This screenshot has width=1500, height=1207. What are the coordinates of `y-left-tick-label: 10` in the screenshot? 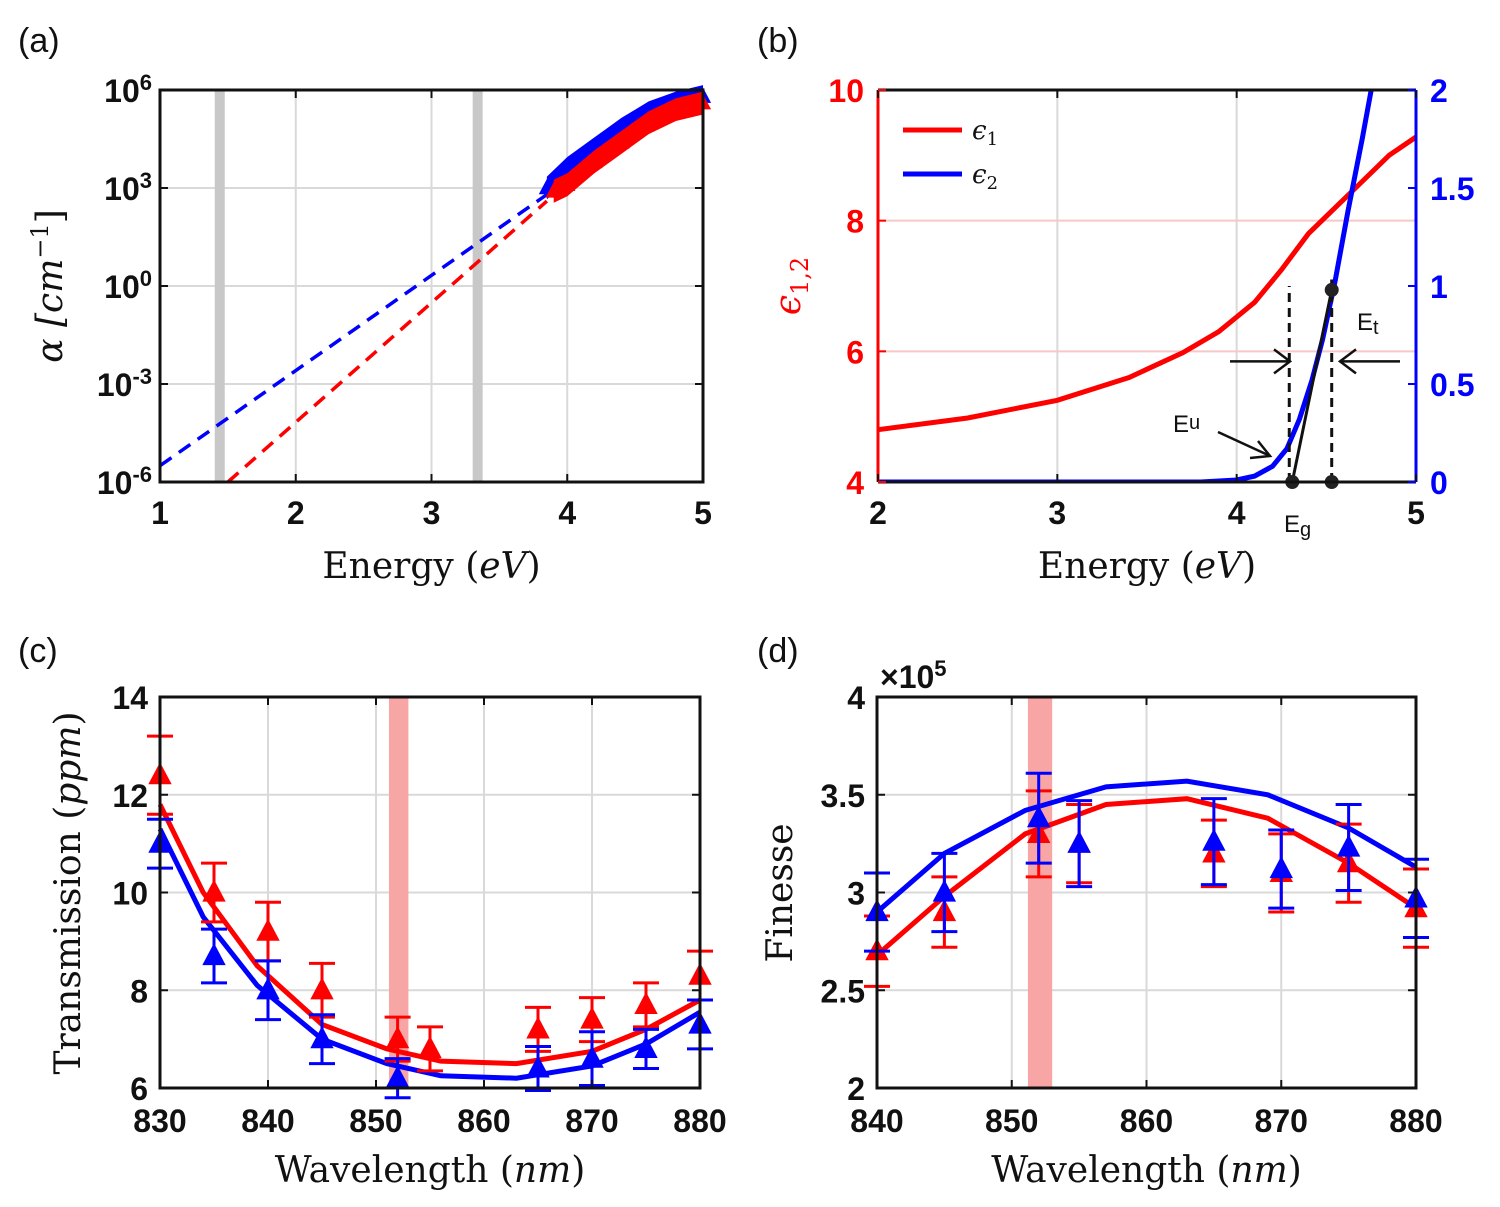 It's located at (846, 91).